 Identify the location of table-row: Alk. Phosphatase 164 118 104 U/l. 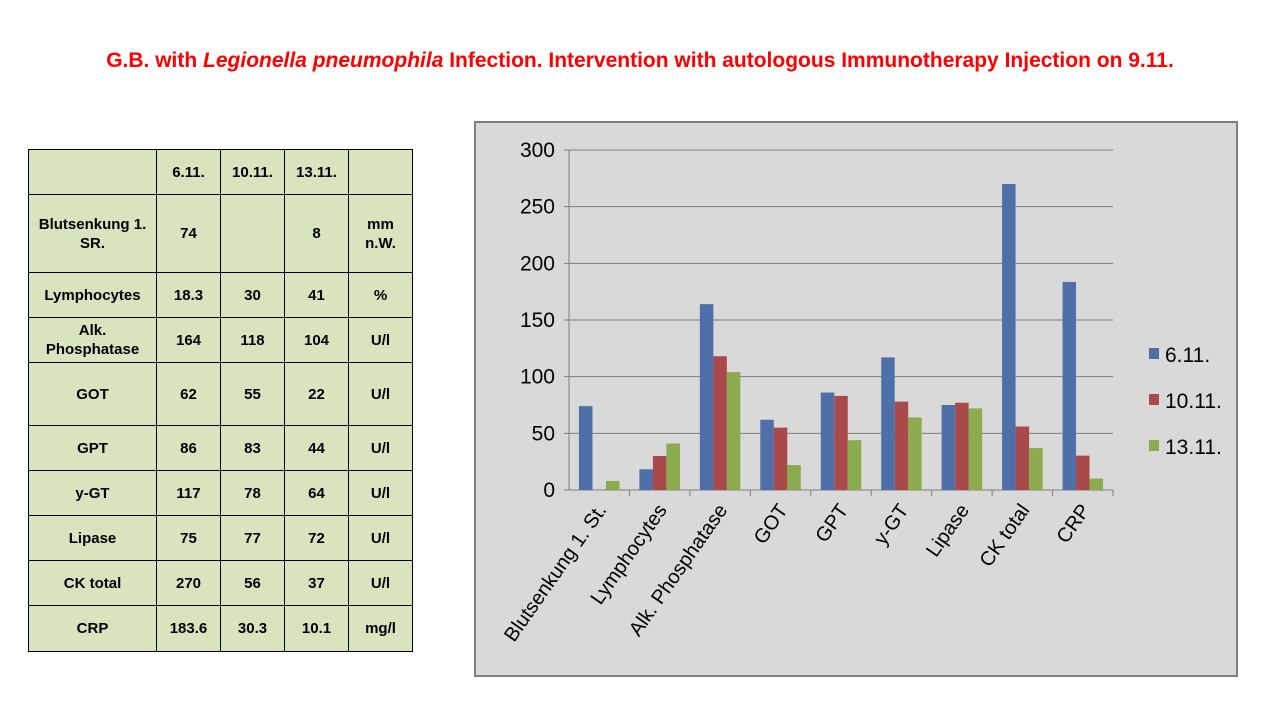
(220, 340).